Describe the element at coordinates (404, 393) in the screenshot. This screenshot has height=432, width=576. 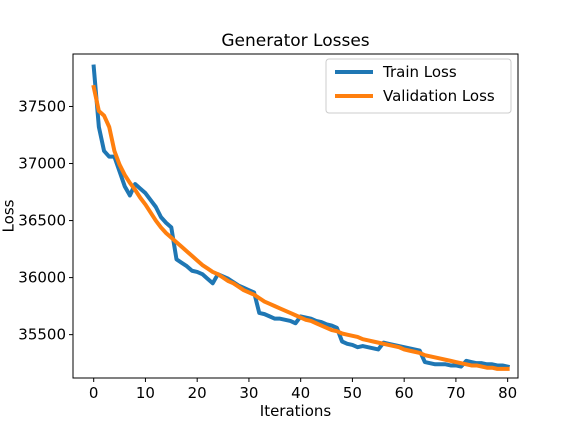
I see `x-tick-label: 60` at that location.